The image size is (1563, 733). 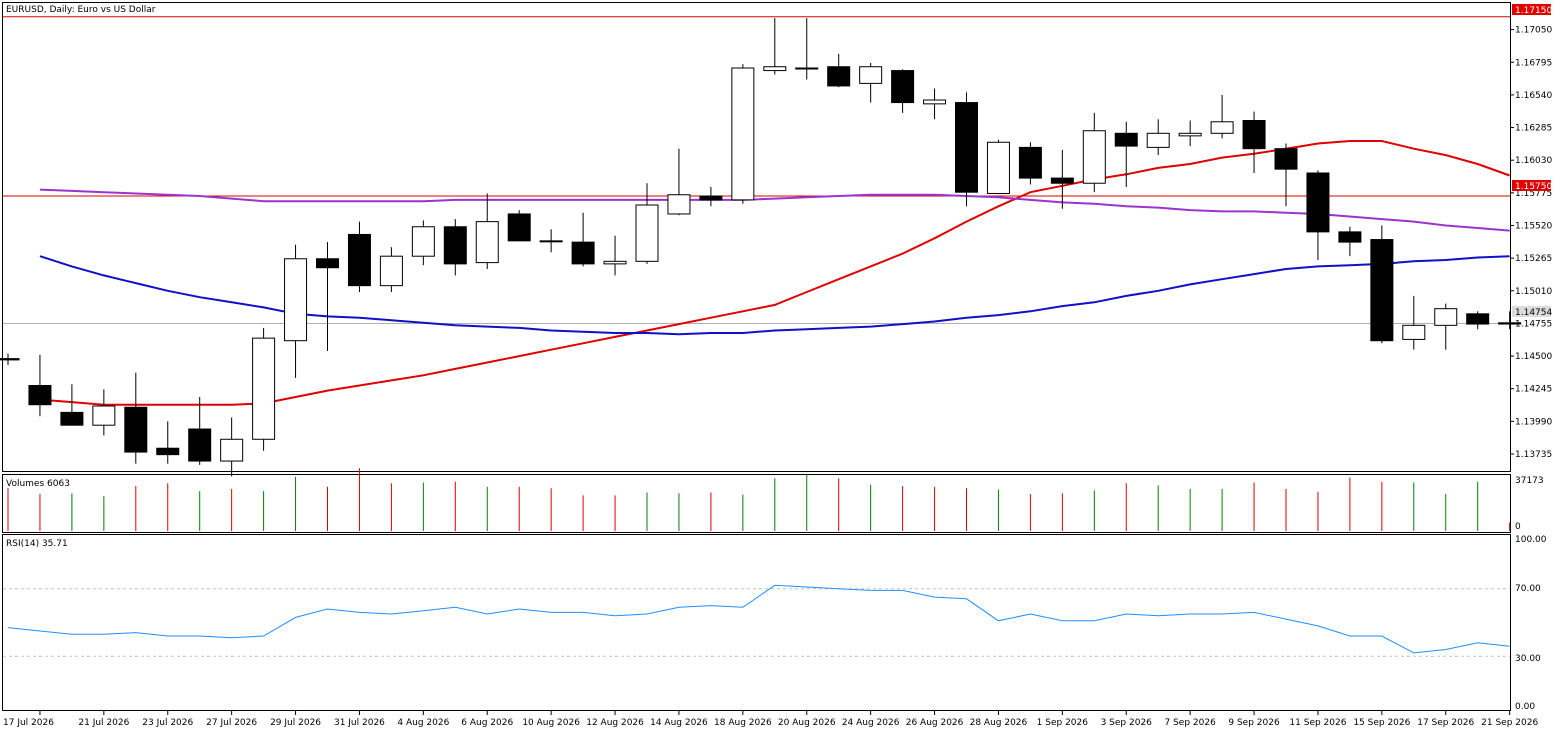 I want to click on price-tick-label: 1.16285, so click(x=1533, y=129).